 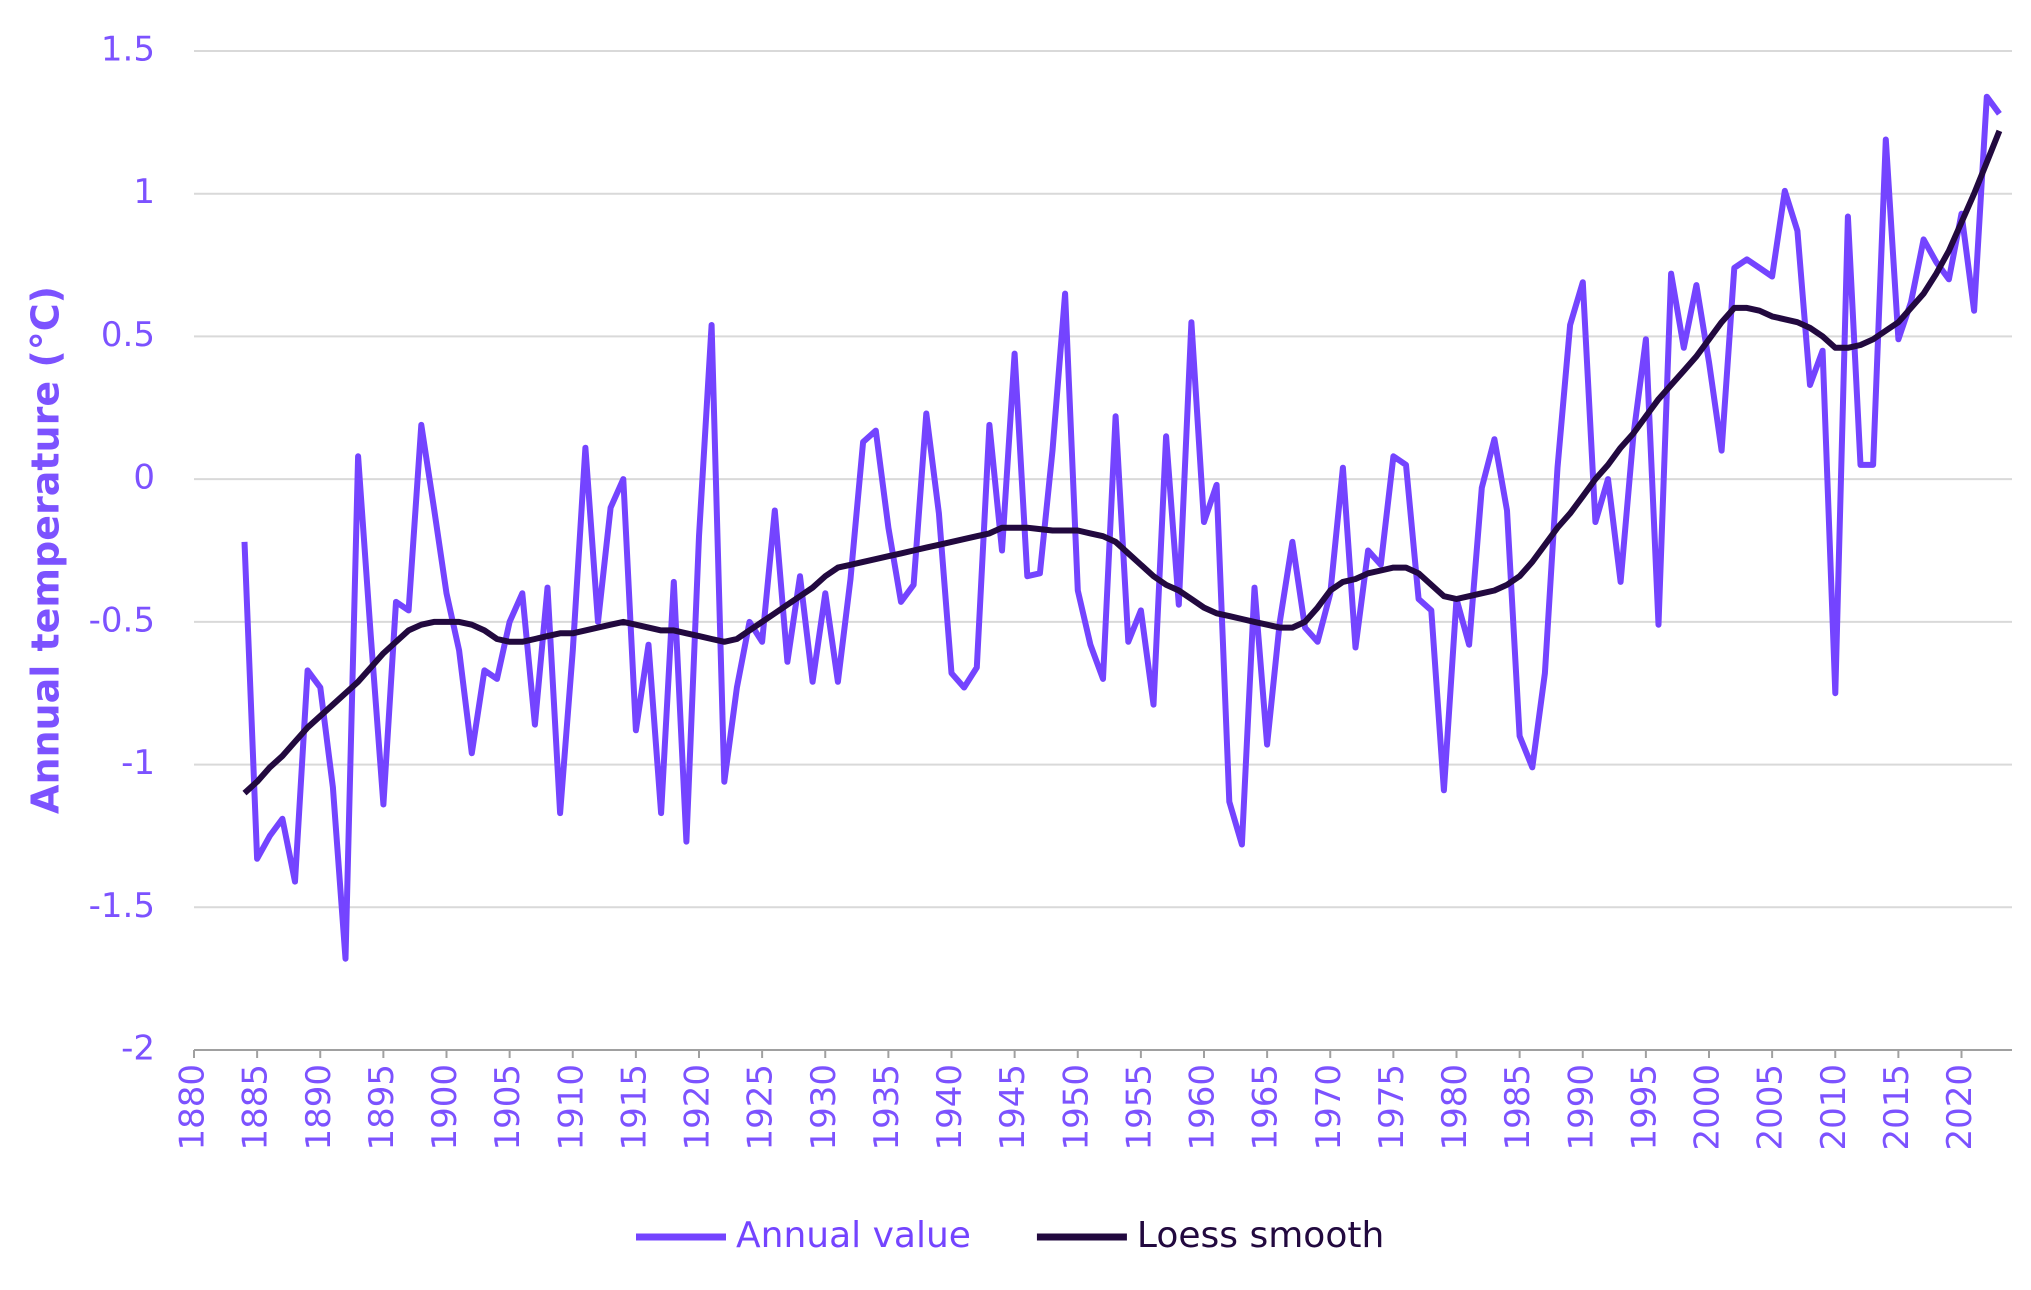 I want to click on x-tick-label: 1995, so click(x=1644, y=1107).